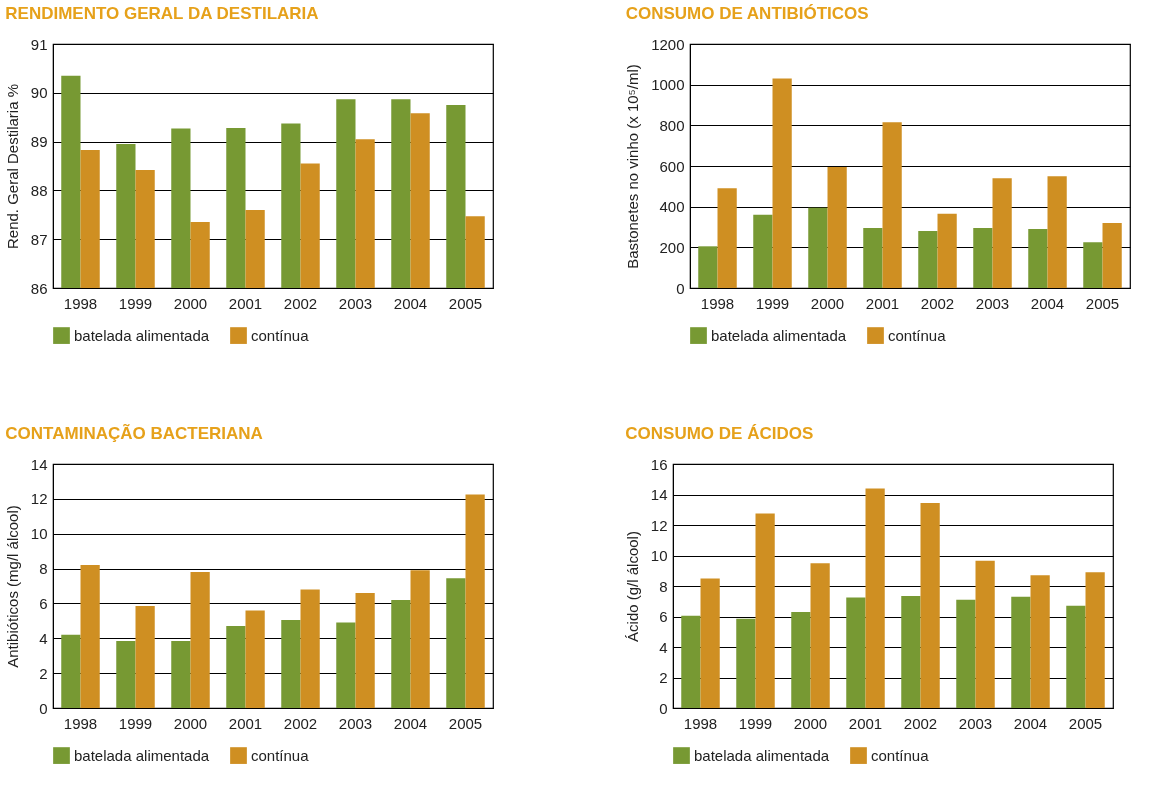  I want to click on y-tick-label: 800, so click(672, 125).